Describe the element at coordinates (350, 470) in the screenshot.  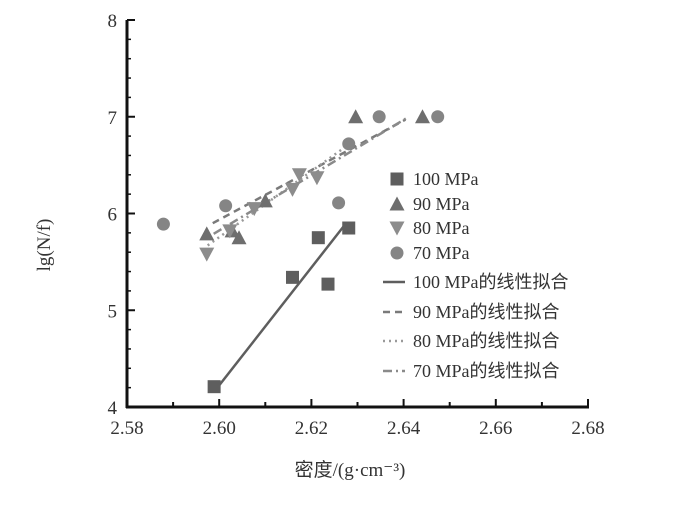
I see `x-axis-label: 密度/(g·cm⁻³)` at that location.